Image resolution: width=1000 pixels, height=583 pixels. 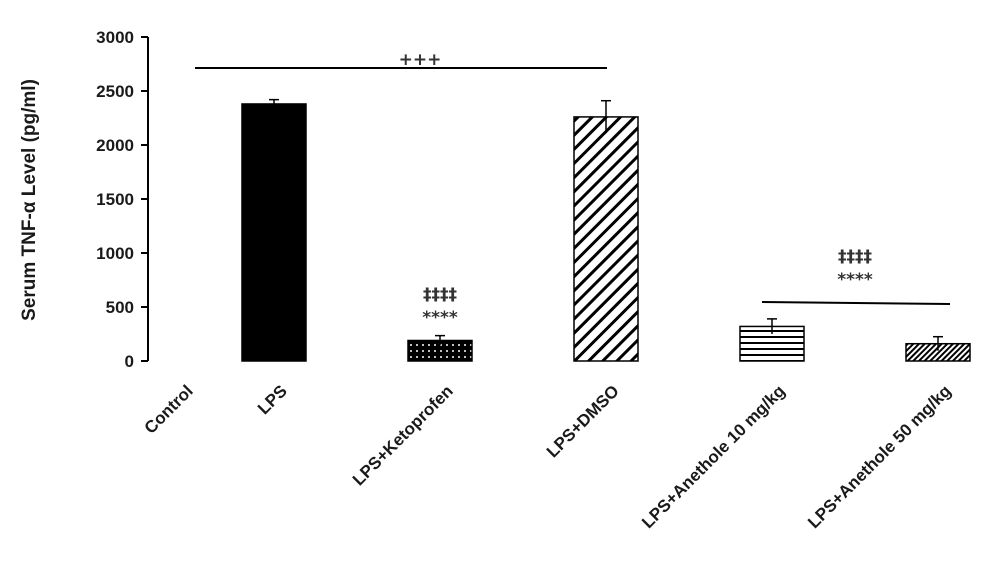 What do you see at coordinates (169, 409) in the screenshot?
I see `x-category-label: Control` at bounding box center [169, 409].